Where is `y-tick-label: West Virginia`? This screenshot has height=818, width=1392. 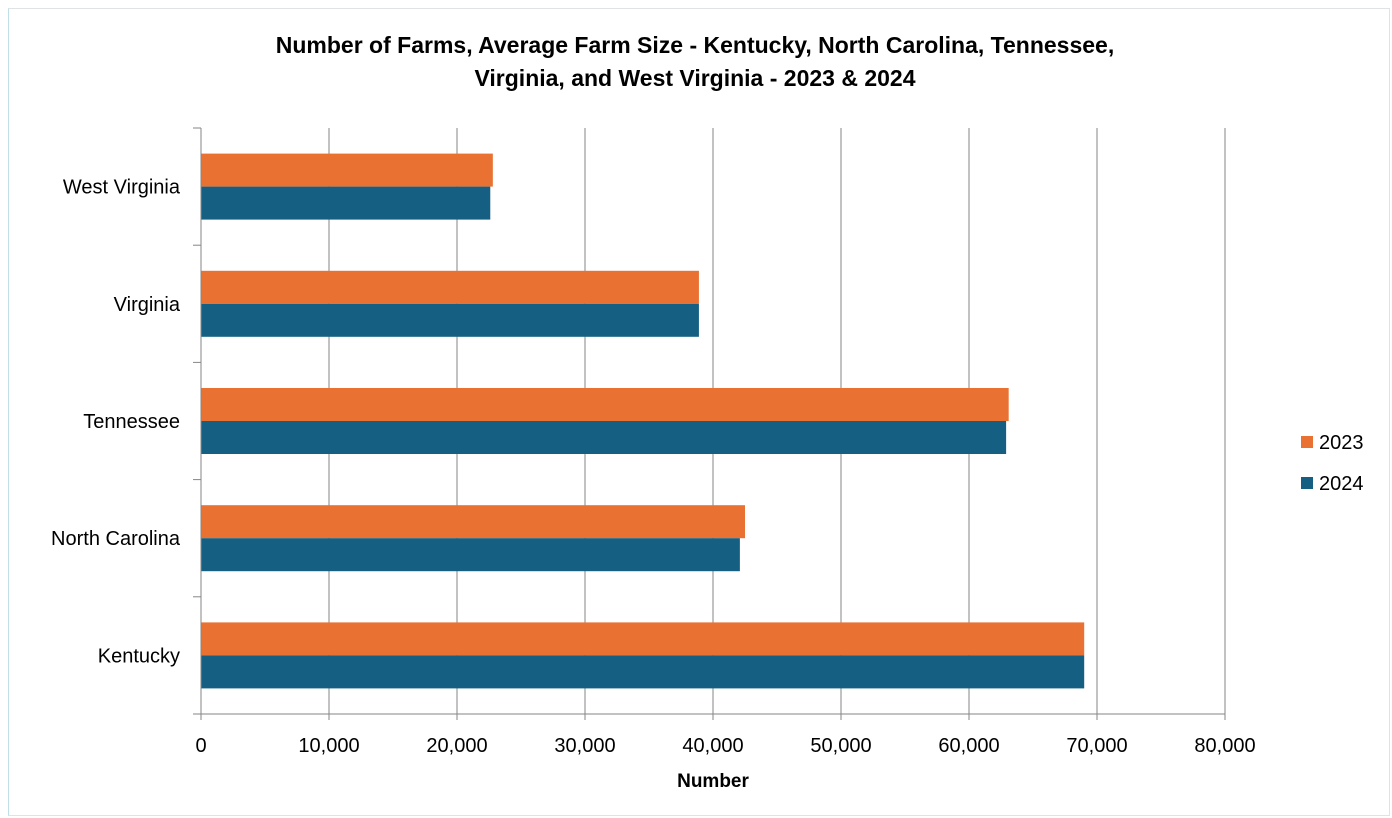 y-tick-label: West Virginia is located at coordinates (122, 188).